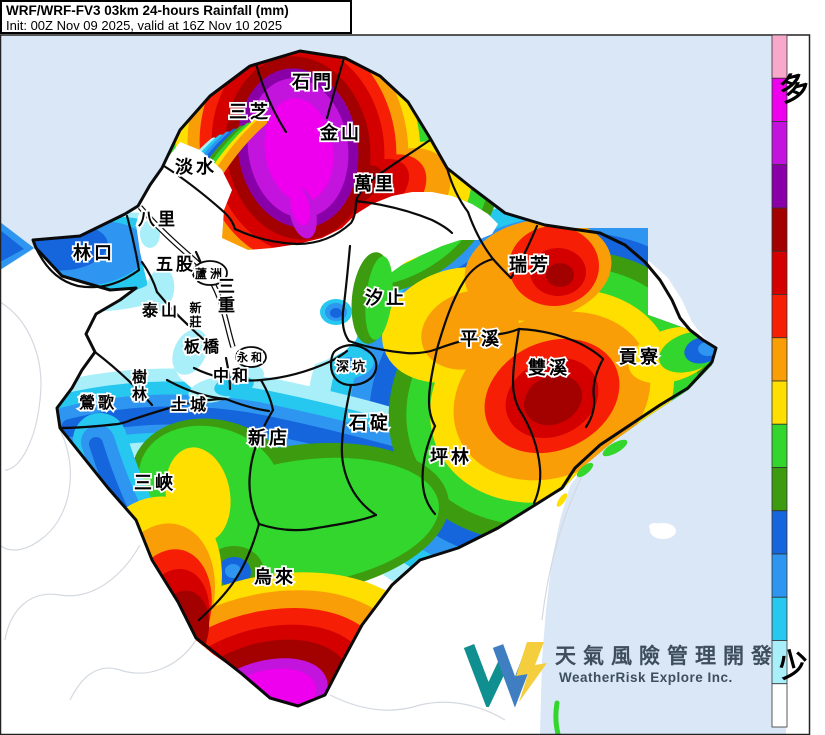 This screenshot has height=735, width=825. What do you see at coordinates (530, 264) in the screenshot?
I see `district-label-16: 瑞芳` at bounding box center [530, 264].